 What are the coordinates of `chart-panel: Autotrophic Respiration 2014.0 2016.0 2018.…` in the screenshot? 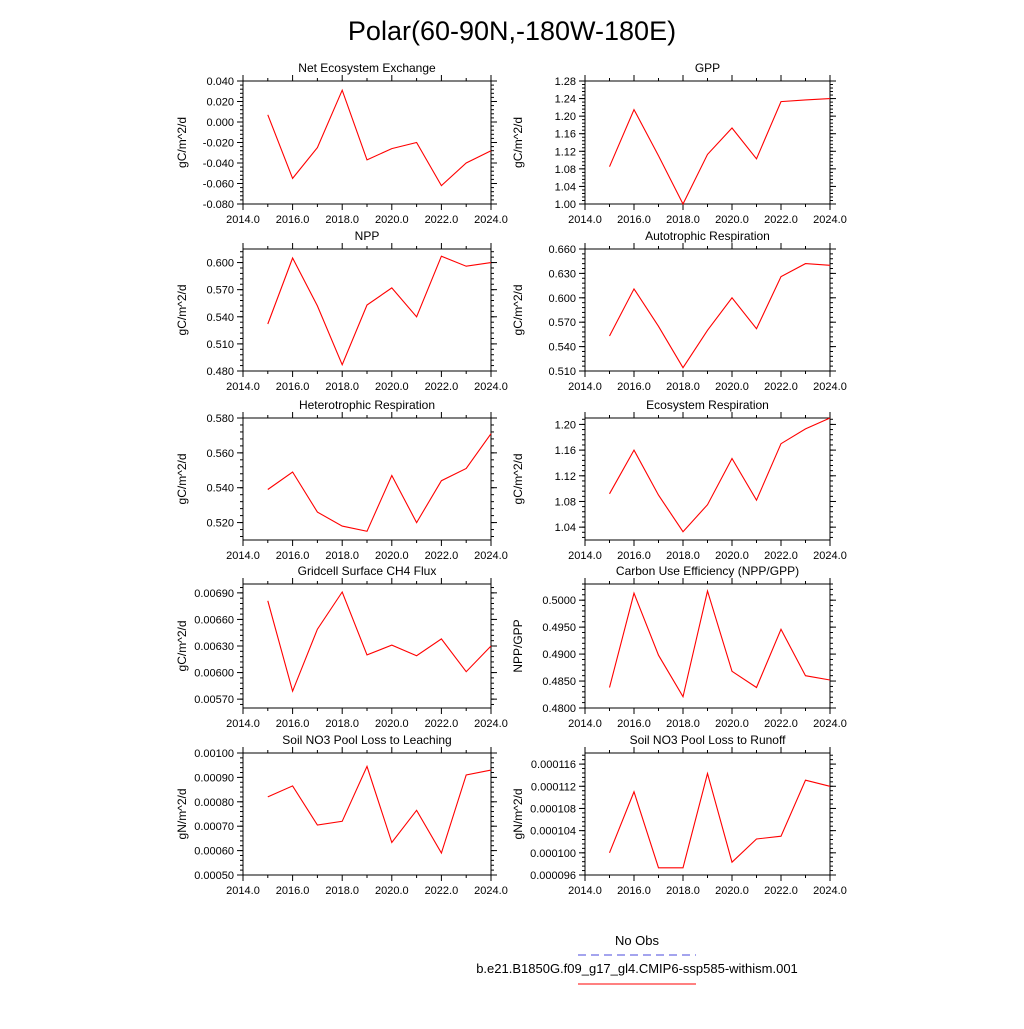 It's located at (679, 311).